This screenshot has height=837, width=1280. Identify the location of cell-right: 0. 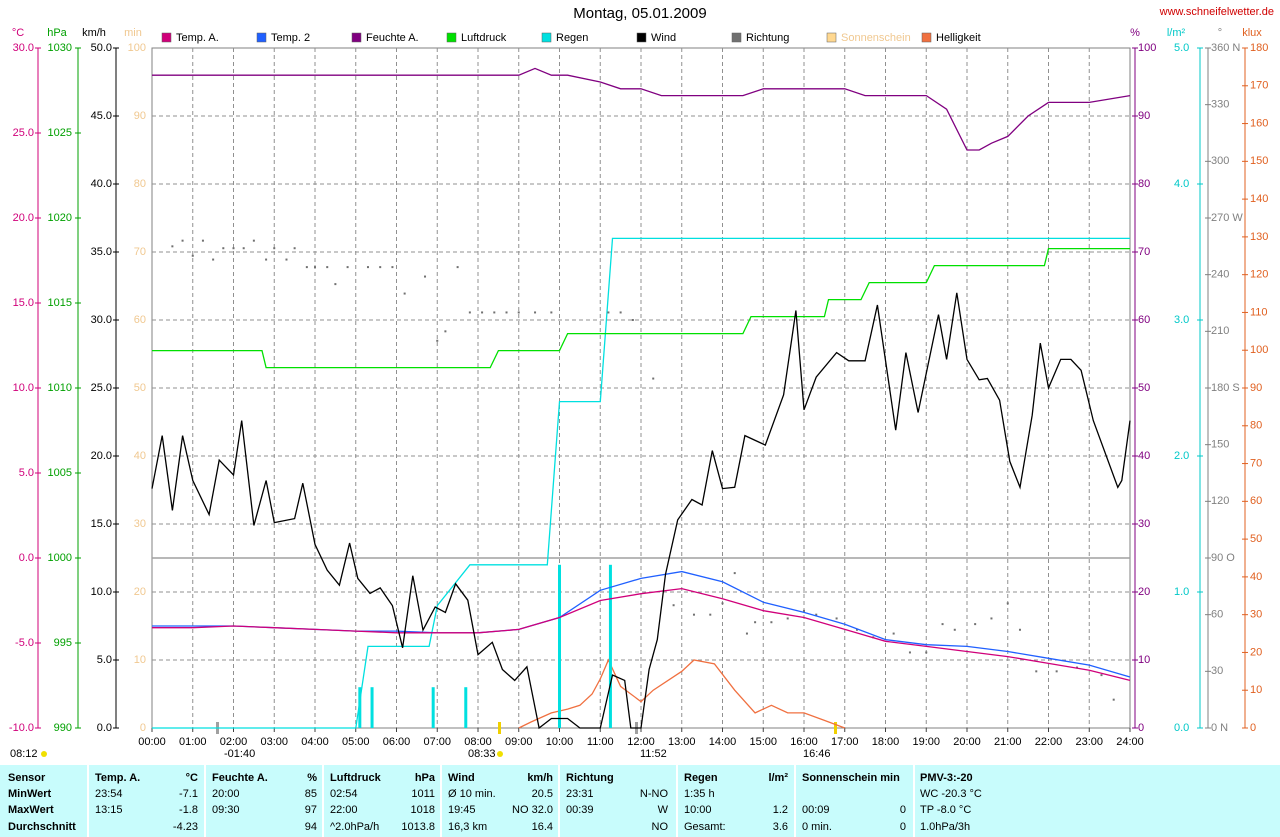
(903, 827).